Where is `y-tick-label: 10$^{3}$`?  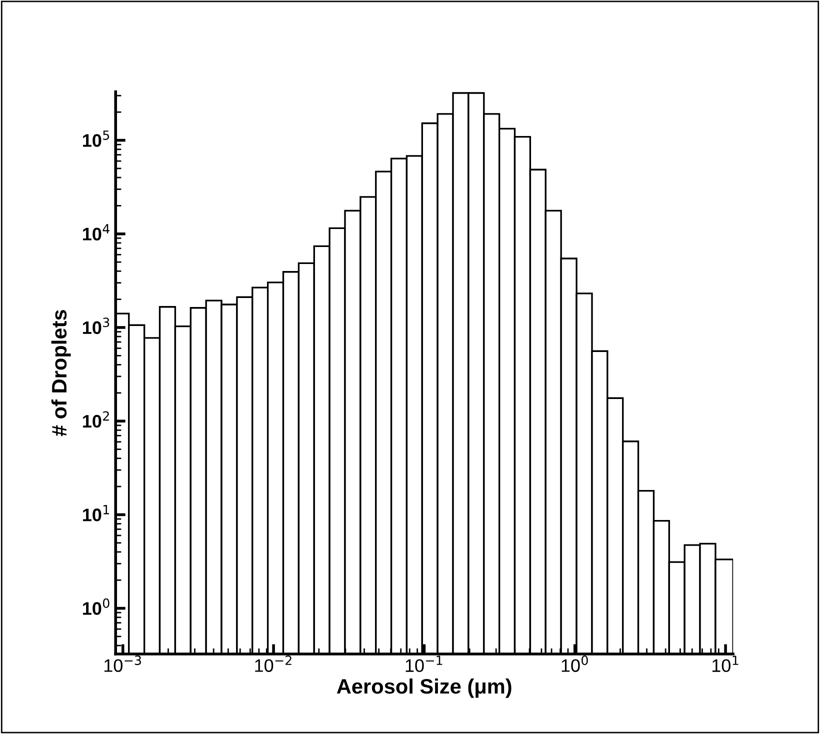
y-tick-label: 10$^{3}$ is located at coordinates (96, 326).